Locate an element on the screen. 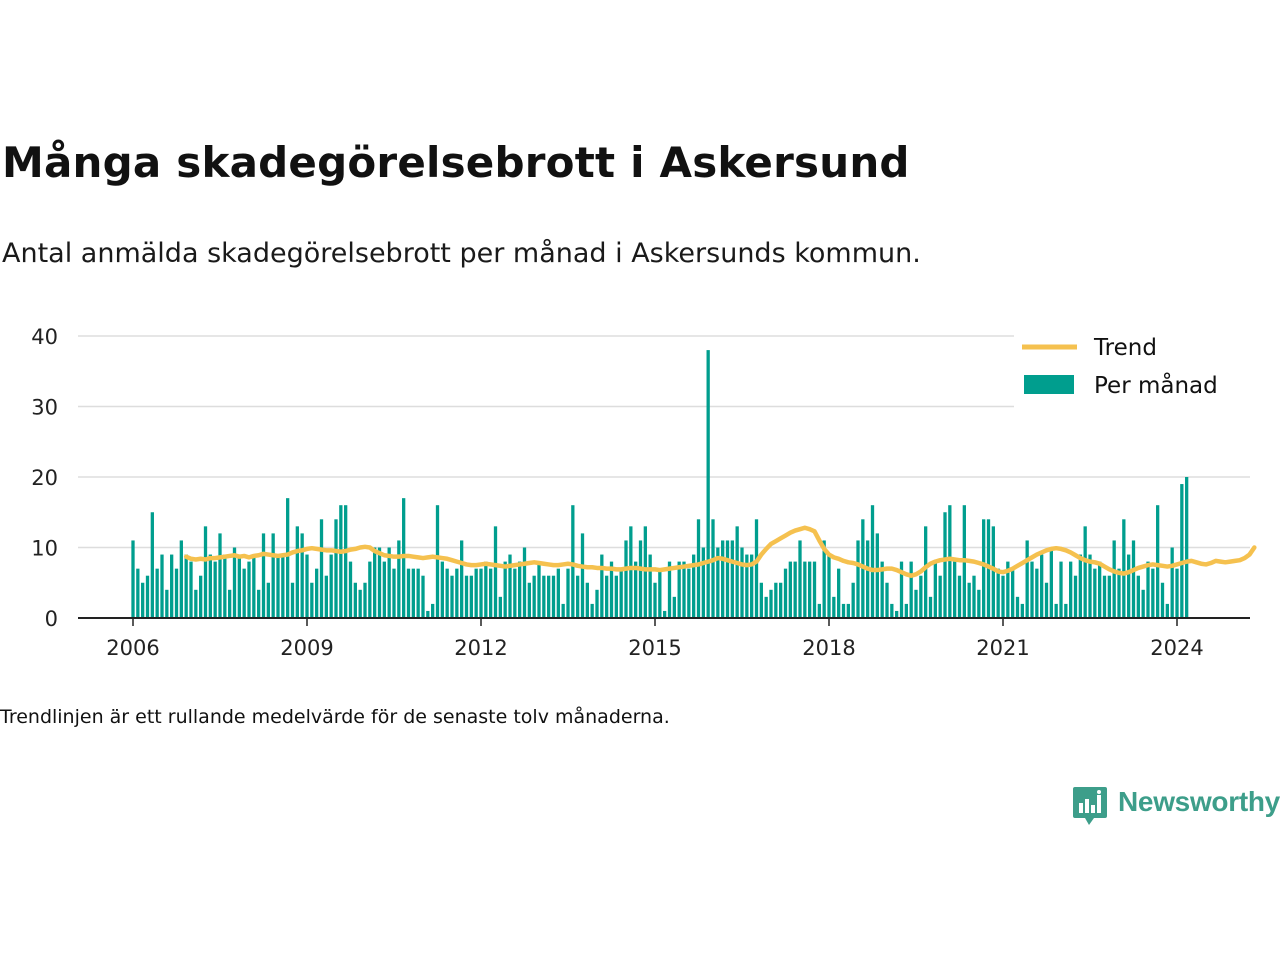 This screenshot has width=1280, height=960. y-tick-label: 10 is located at coordinates (44, 549).